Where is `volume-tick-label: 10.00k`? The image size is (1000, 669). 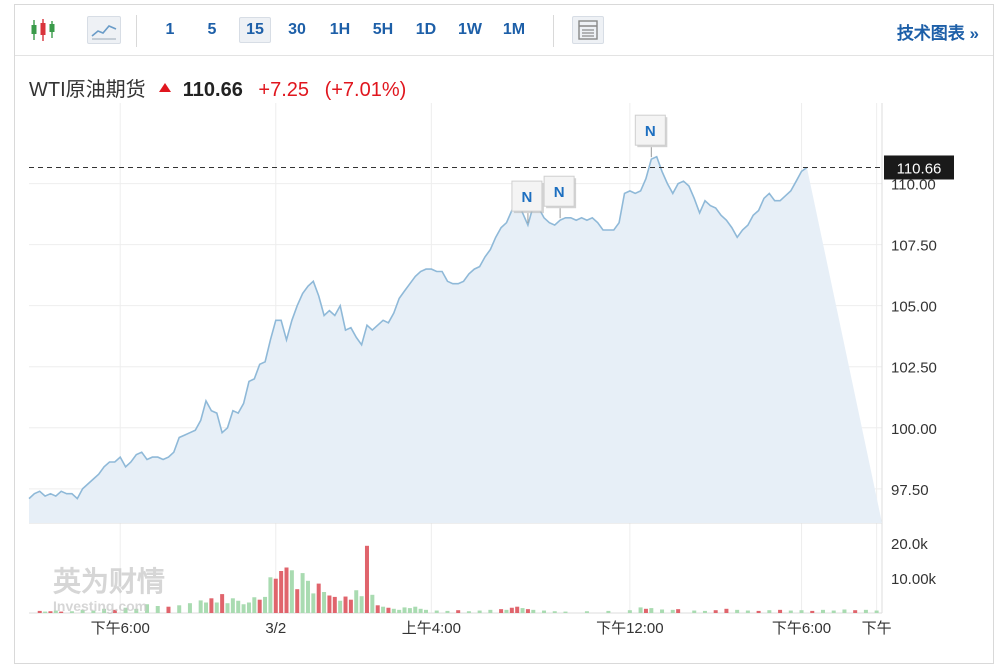
volume-tick-label: 10.00k is located at coordinates (914, 579).